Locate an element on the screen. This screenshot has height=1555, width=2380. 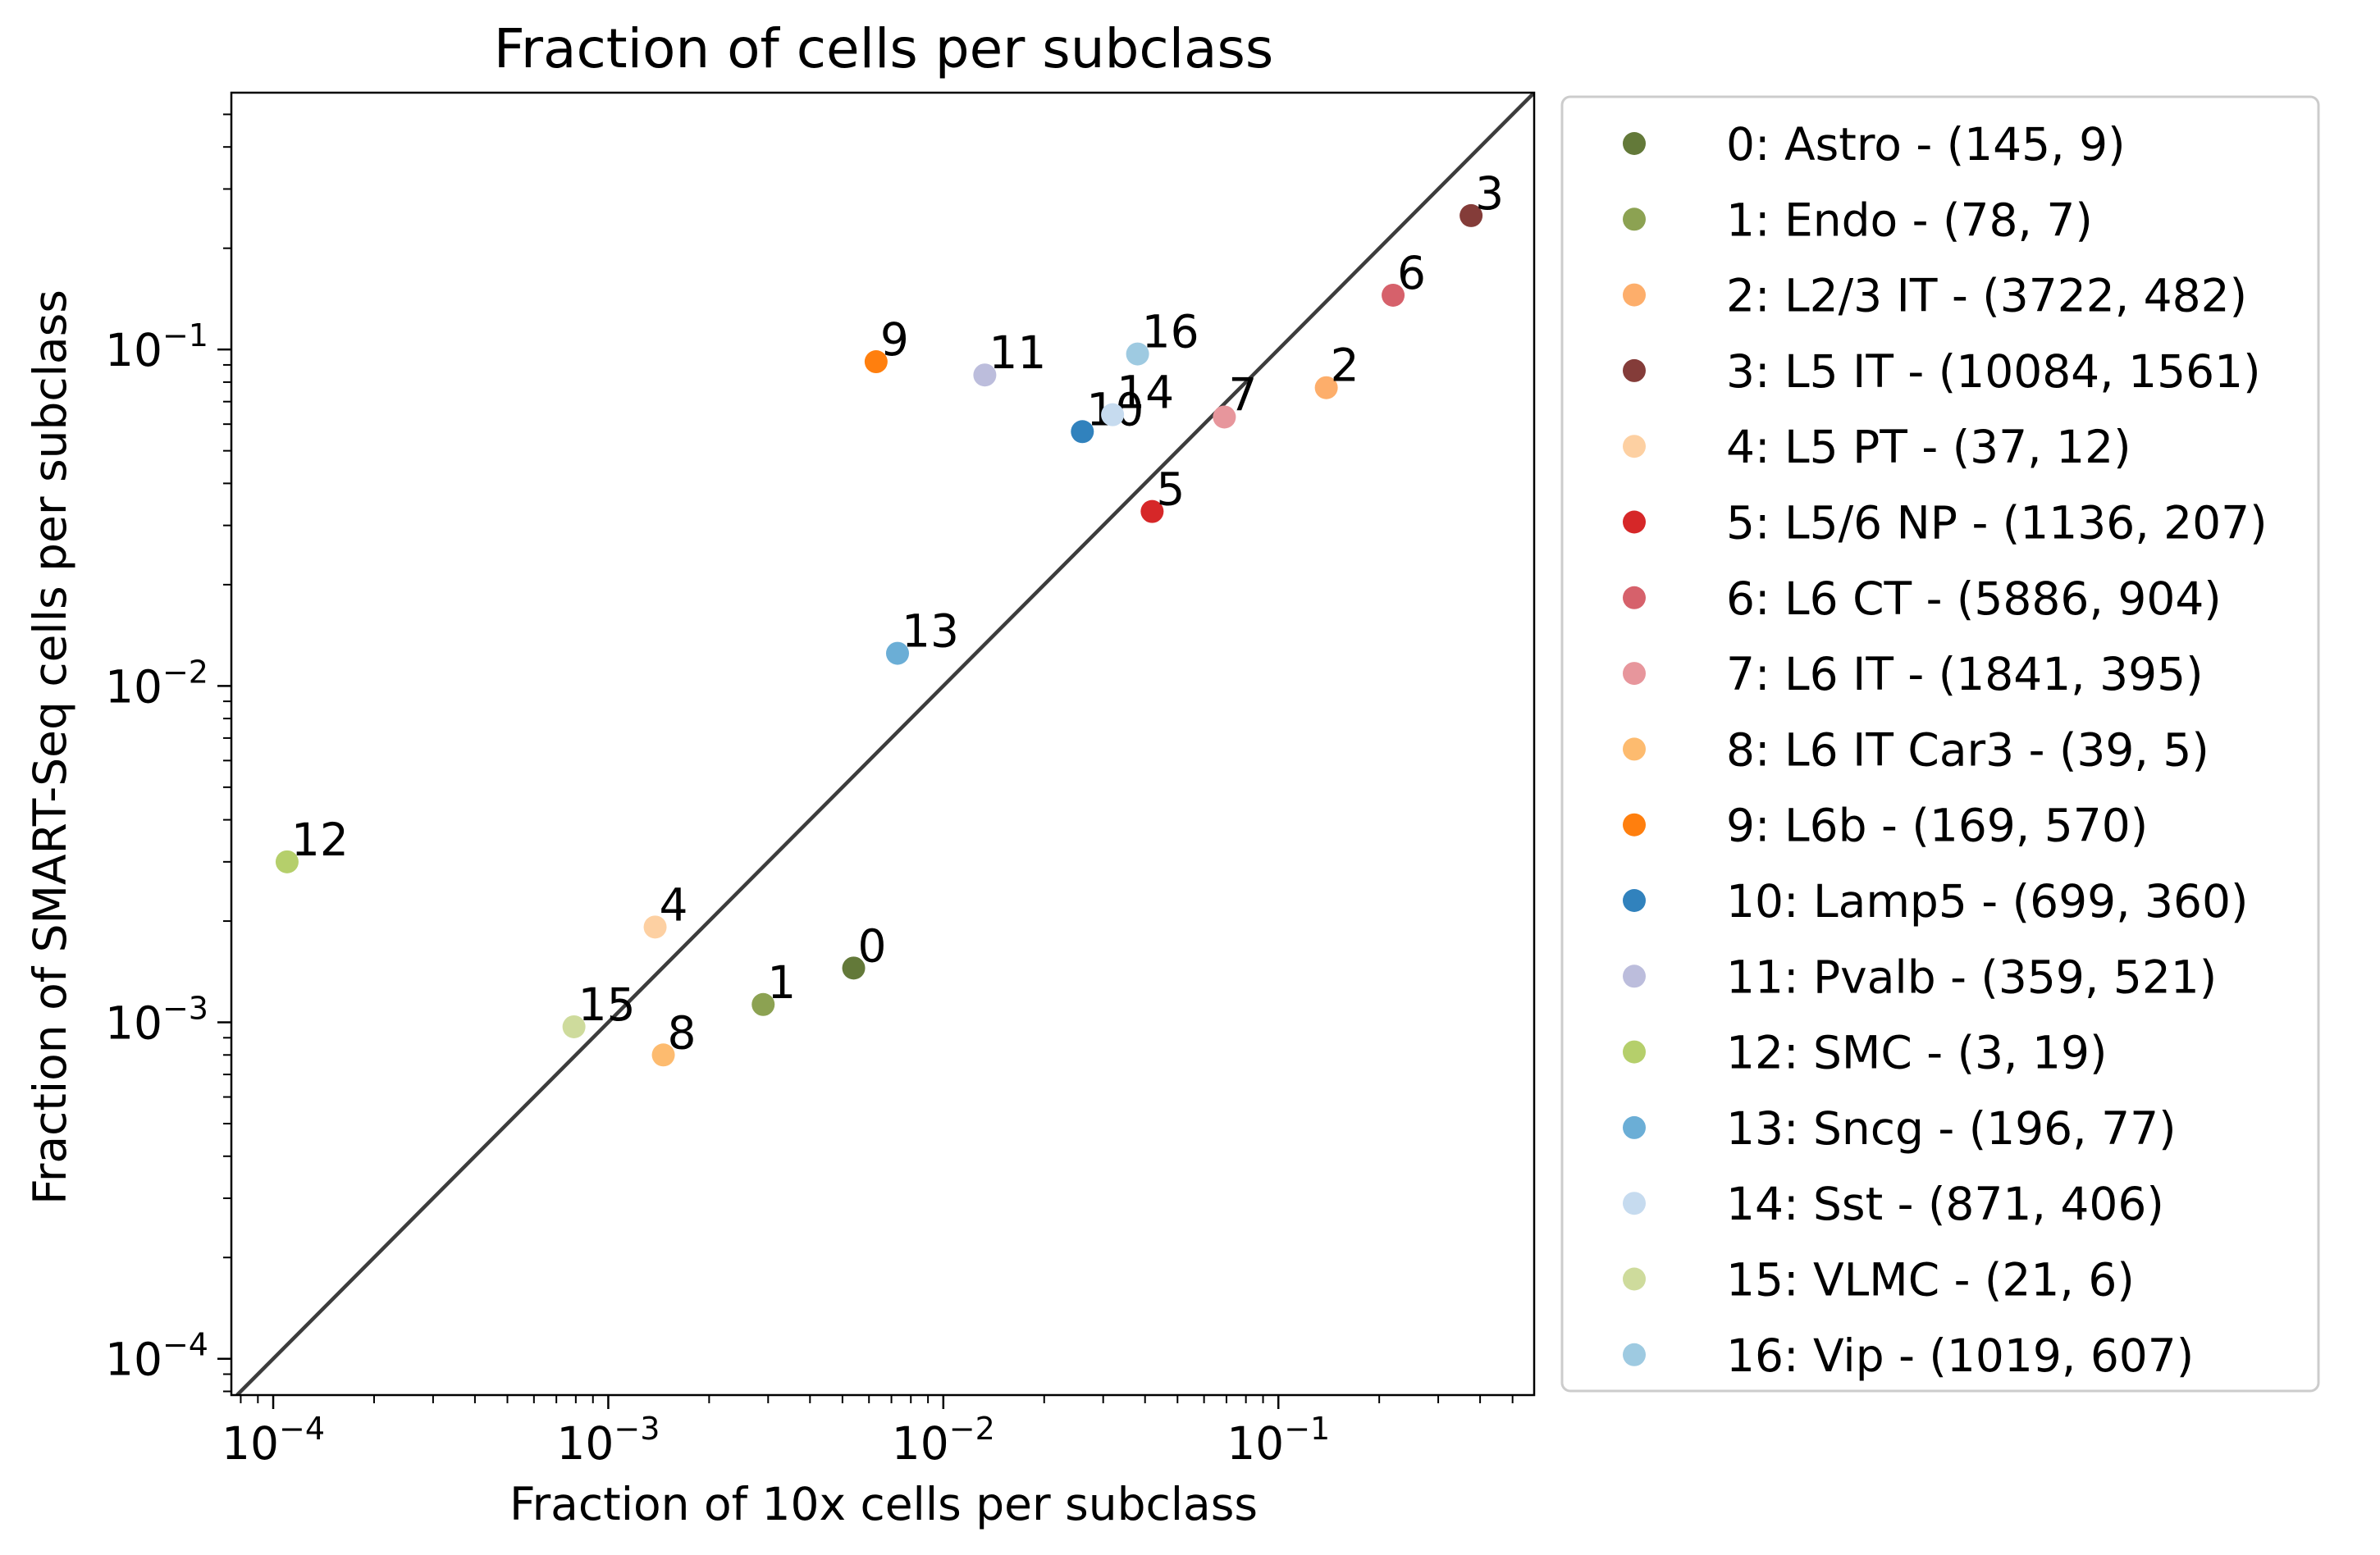
legend-entry-12: 12: SMC - (3, 19) is located at coordinates (1917, 1053).